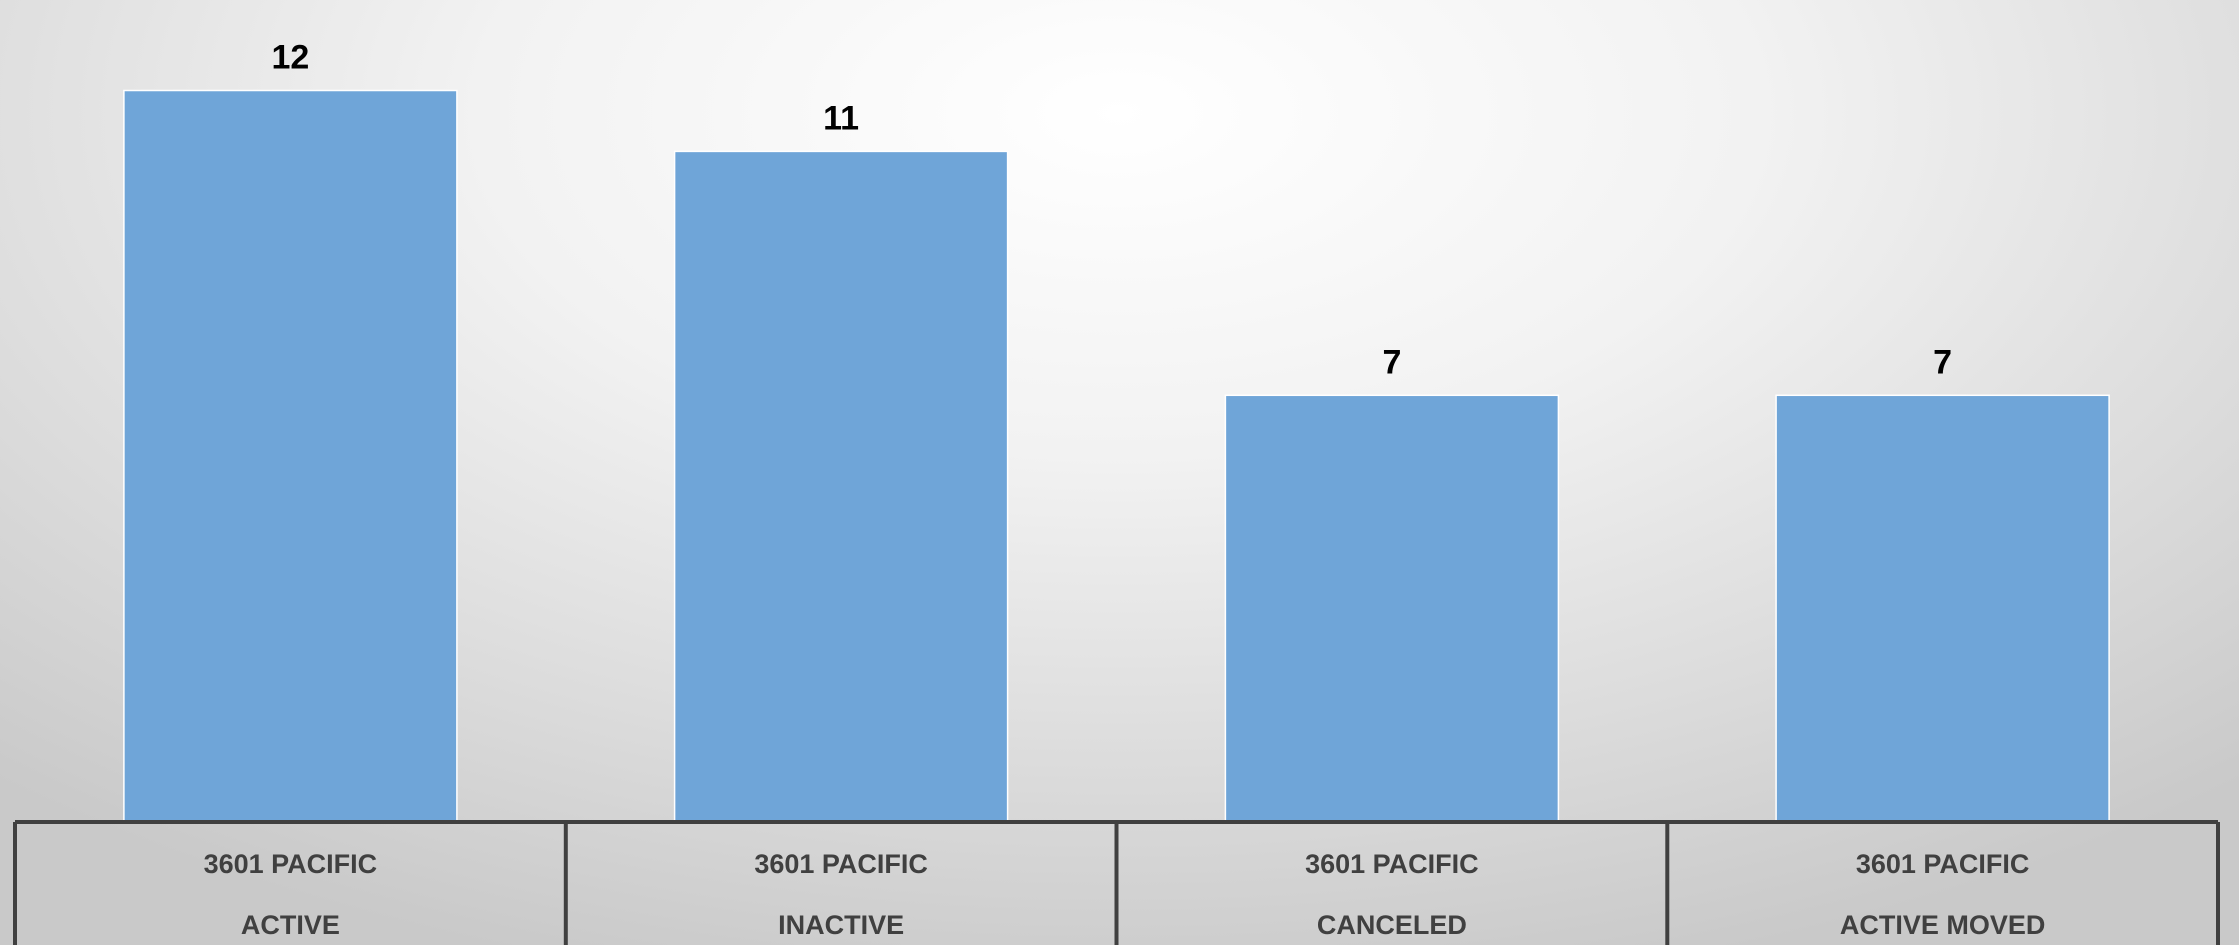 This screenshot has width=2239, height=945. What do you see at coordinates (841, 925) in the screenshot?
I see `category-label-1-line-2: INACTIVE` at bounding box center [841, 925].